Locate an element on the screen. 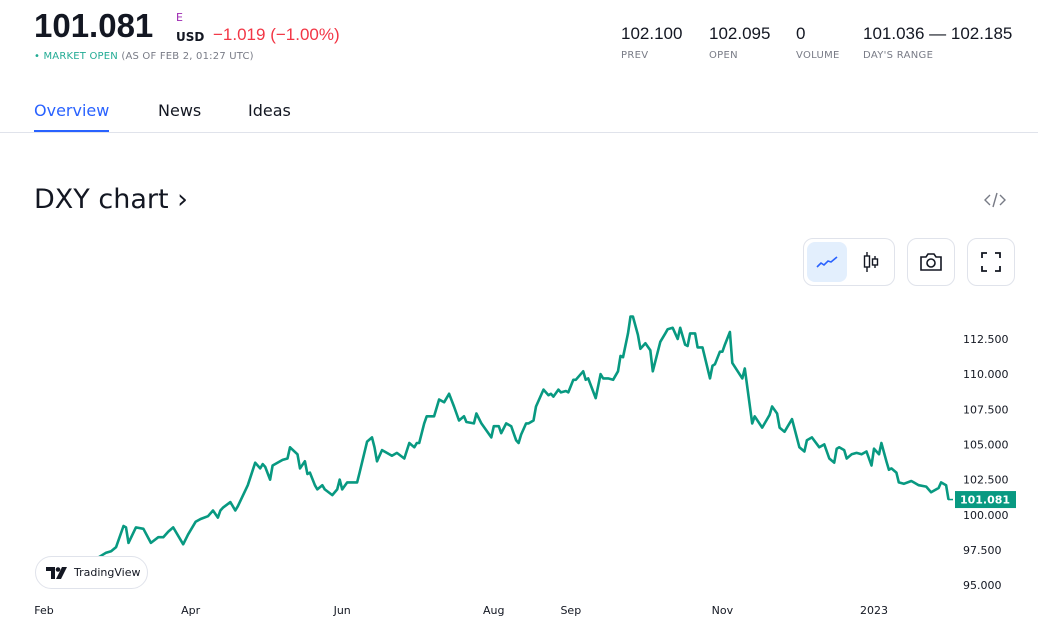 This screenshot has width=1038, height=633. stat-value: 101.036 — 102.185 is located at coordinates (938, 33).